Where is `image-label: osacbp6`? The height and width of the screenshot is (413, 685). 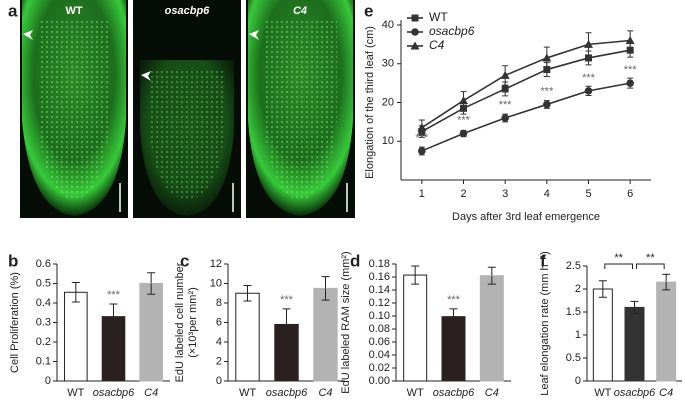
image-label: osacbp6 is located at coordinates (188, 11).